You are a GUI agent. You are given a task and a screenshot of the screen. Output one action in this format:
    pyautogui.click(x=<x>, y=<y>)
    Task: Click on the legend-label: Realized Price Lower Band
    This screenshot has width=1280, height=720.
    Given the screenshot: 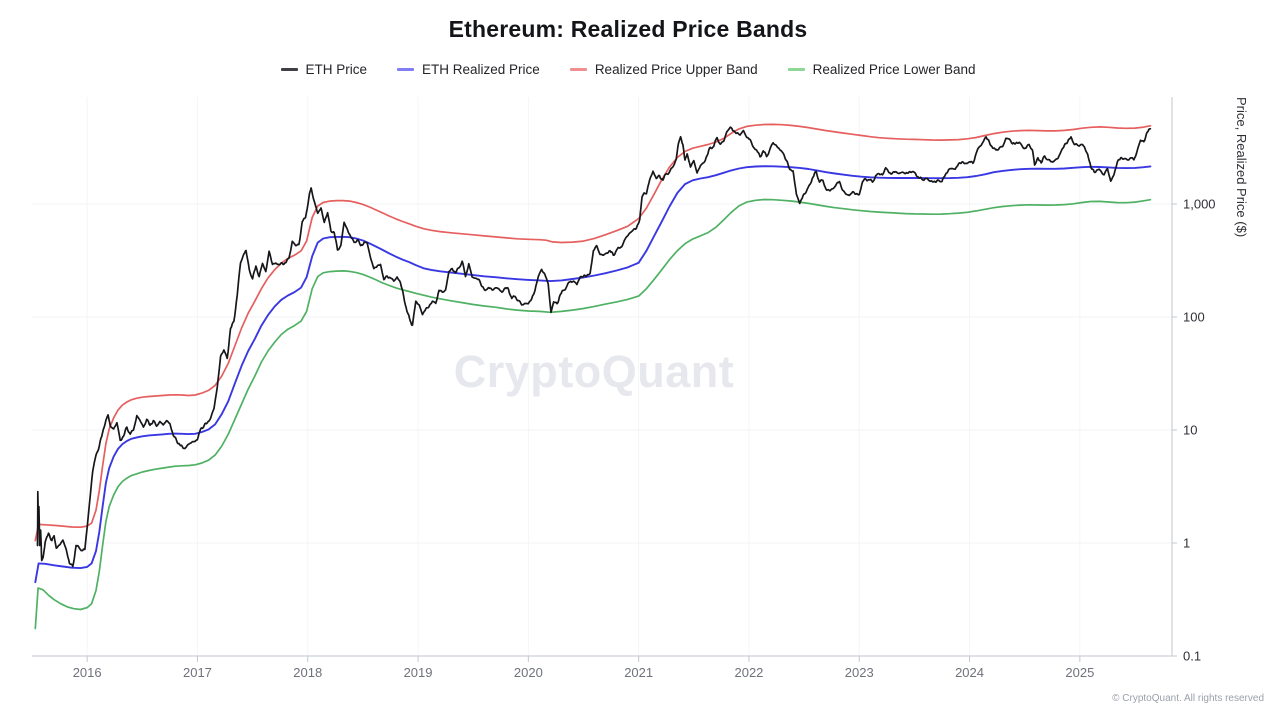 What is the action you would take?
    pyautogui.click(x=894, y=69)
    